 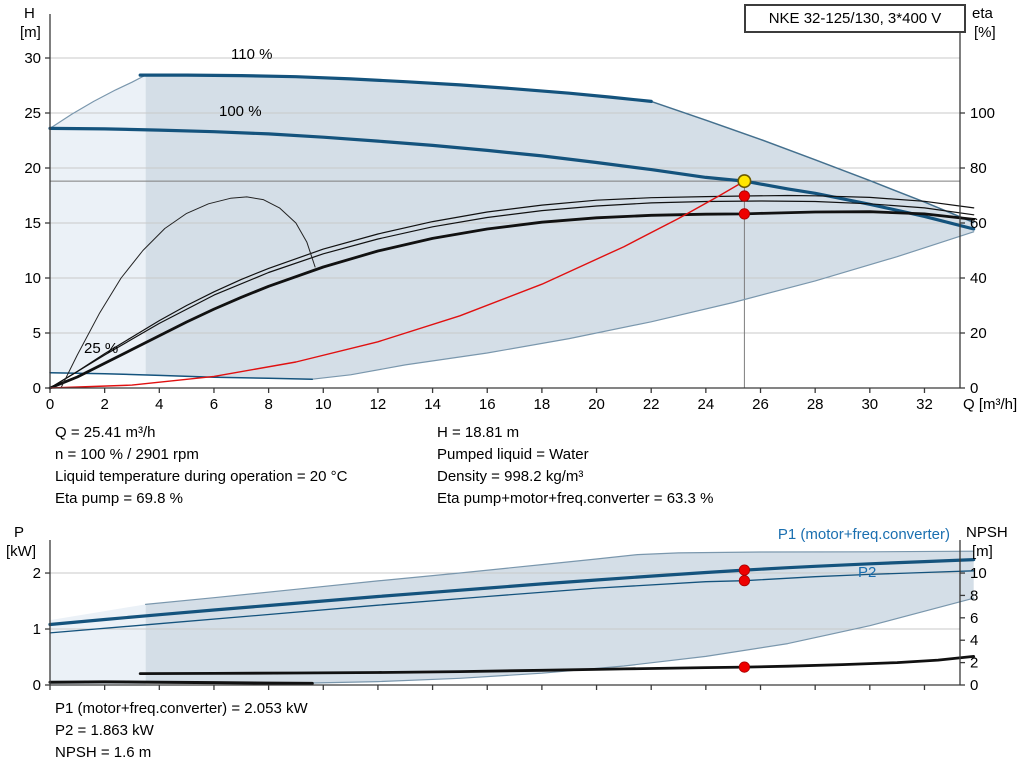 What do you see at coordinates (867, 572) in the screenshot?
I see `curve-label-p2: P2` at bounding box center [867, 572].